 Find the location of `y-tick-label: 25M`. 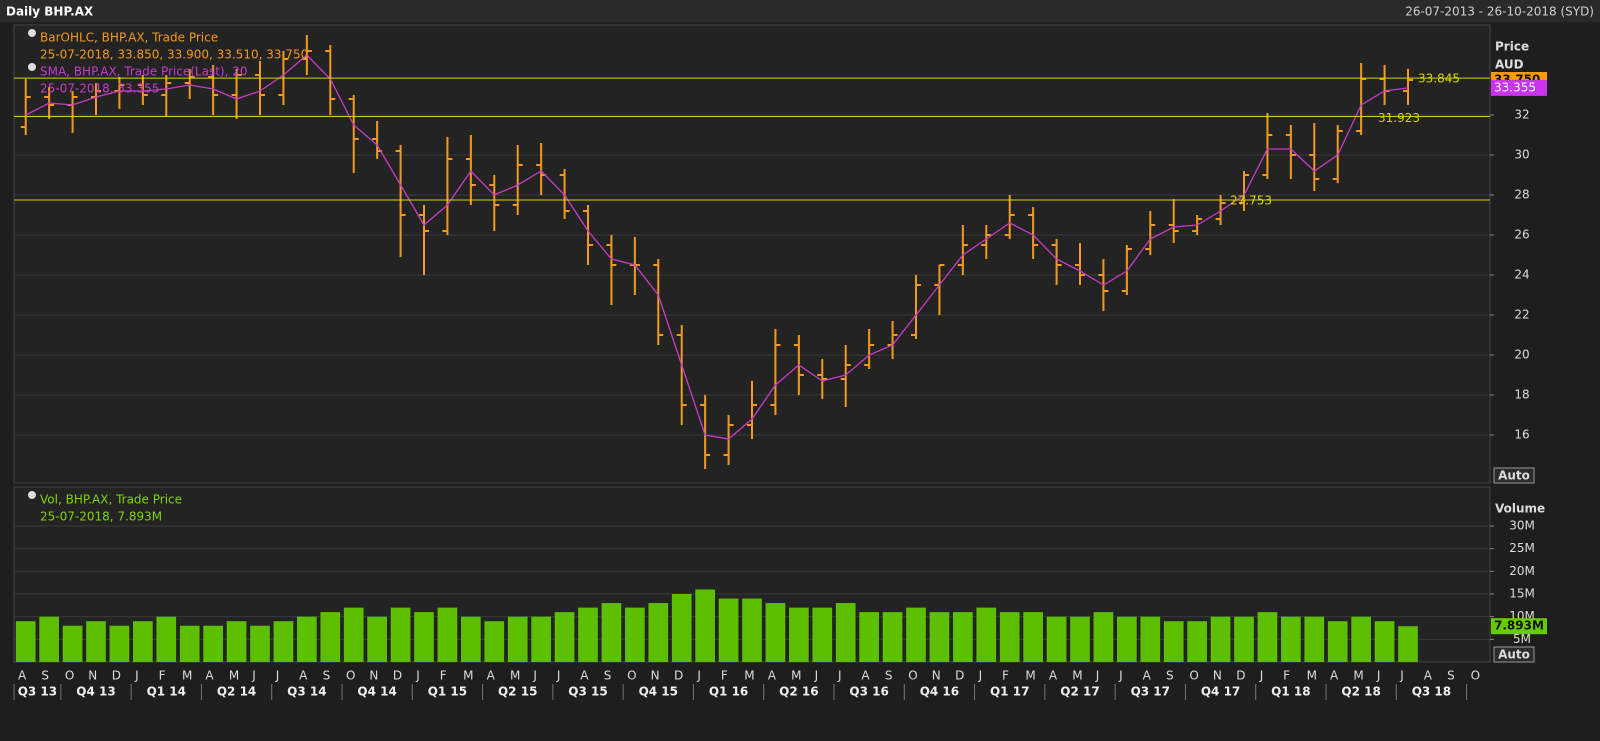

y-tick-label: 25M is located at coordinates (1522, 548).